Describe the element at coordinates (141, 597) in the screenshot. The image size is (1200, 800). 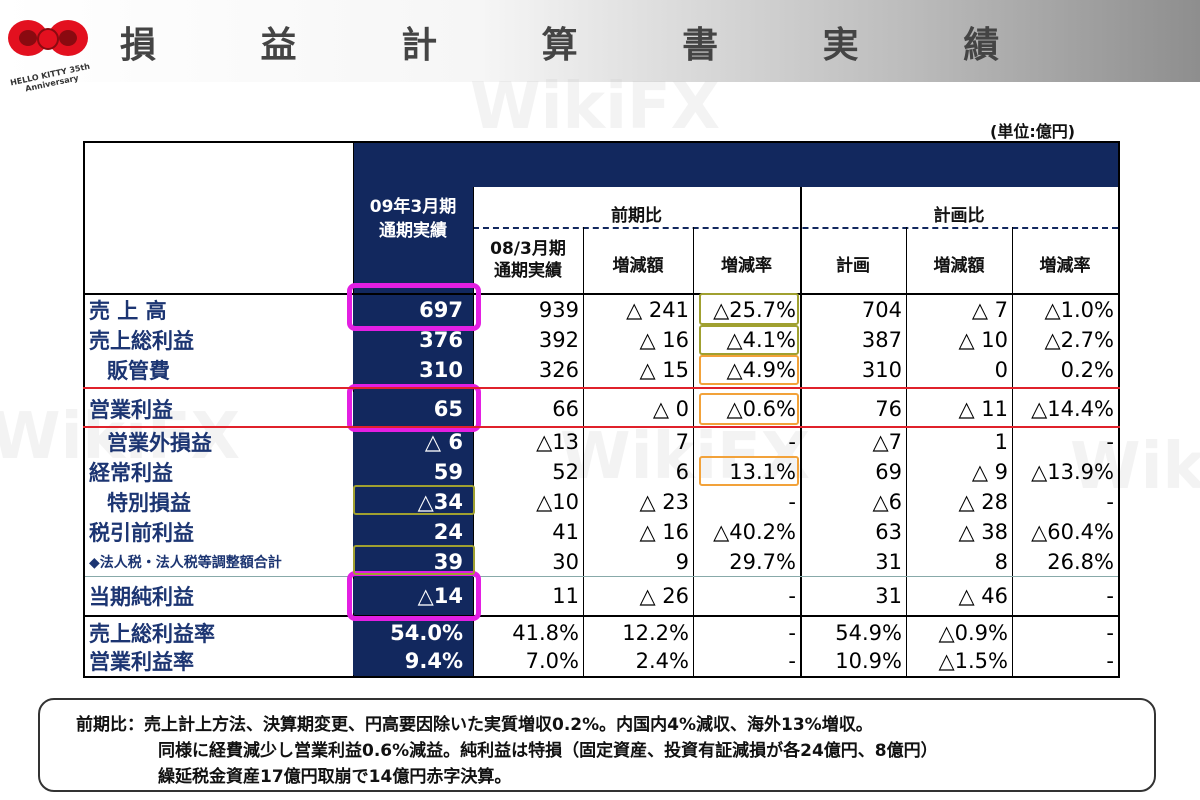
I see `row-label: 当期純利益` at that location.